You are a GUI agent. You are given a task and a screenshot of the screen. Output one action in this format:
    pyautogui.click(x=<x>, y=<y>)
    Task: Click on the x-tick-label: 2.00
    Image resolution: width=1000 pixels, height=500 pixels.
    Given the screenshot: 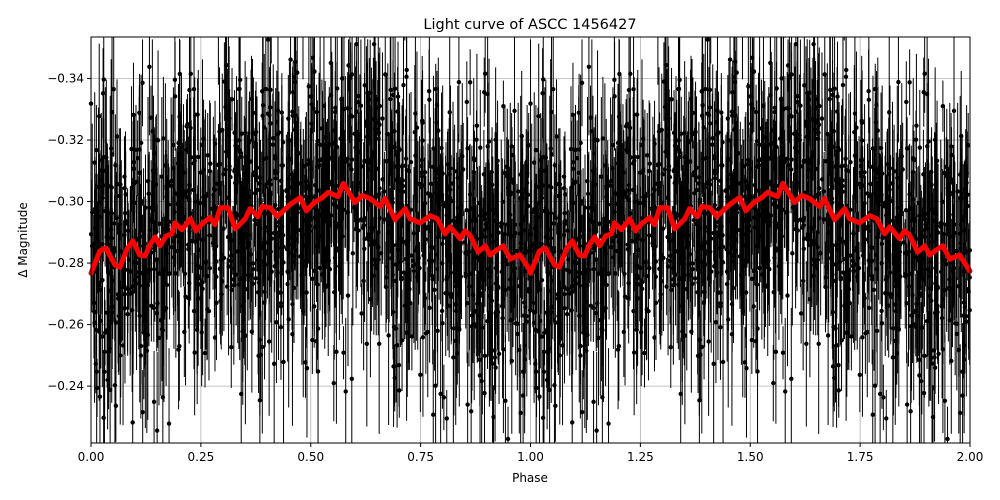 What is the action you would take?
    pyautogui.click(x=970, y=457)
    